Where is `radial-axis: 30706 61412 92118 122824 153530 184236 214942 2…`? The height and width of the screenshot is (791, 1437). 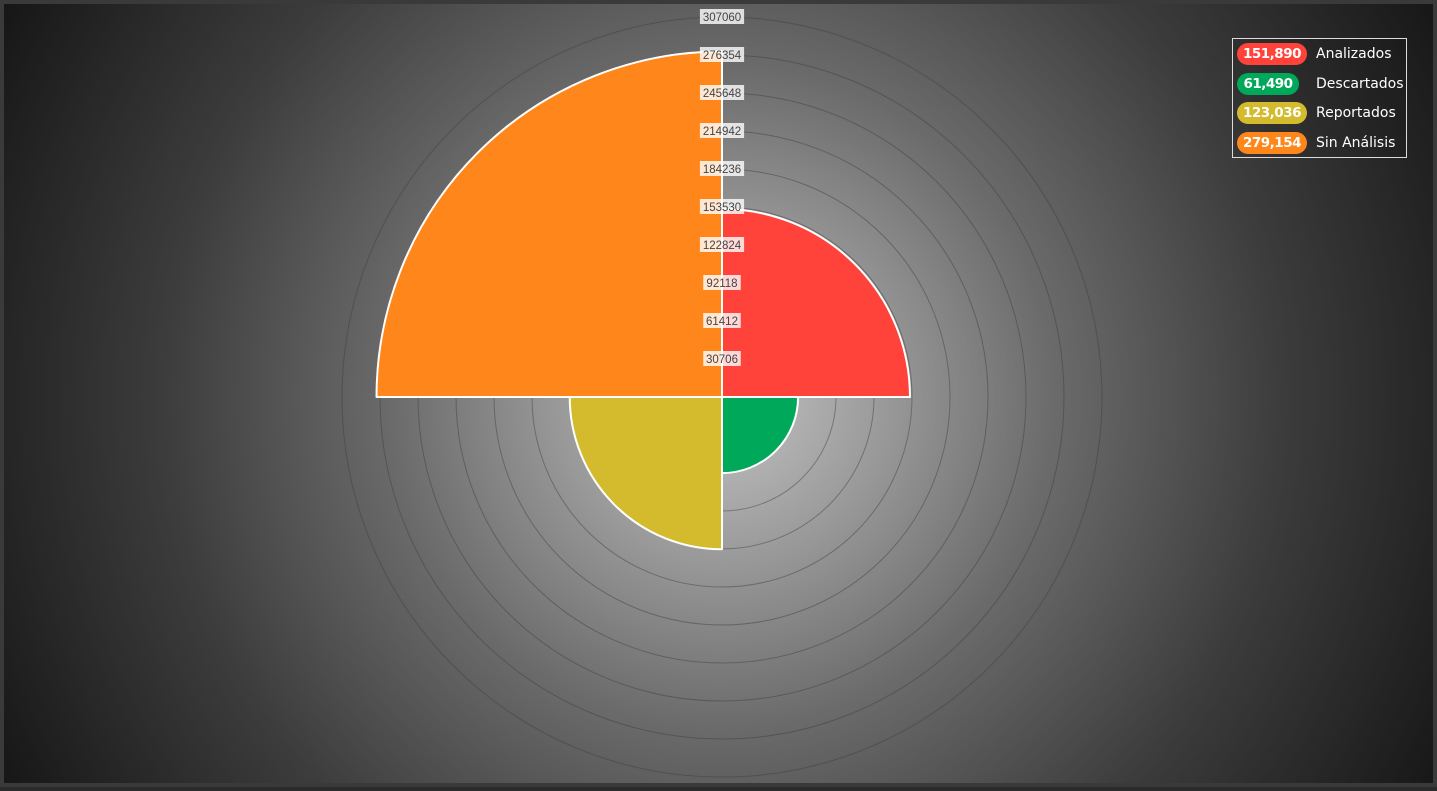
radial-axis: 30706 61412 92118 122824 153530 184236 214942 2… is located at coordinates (722, 187).